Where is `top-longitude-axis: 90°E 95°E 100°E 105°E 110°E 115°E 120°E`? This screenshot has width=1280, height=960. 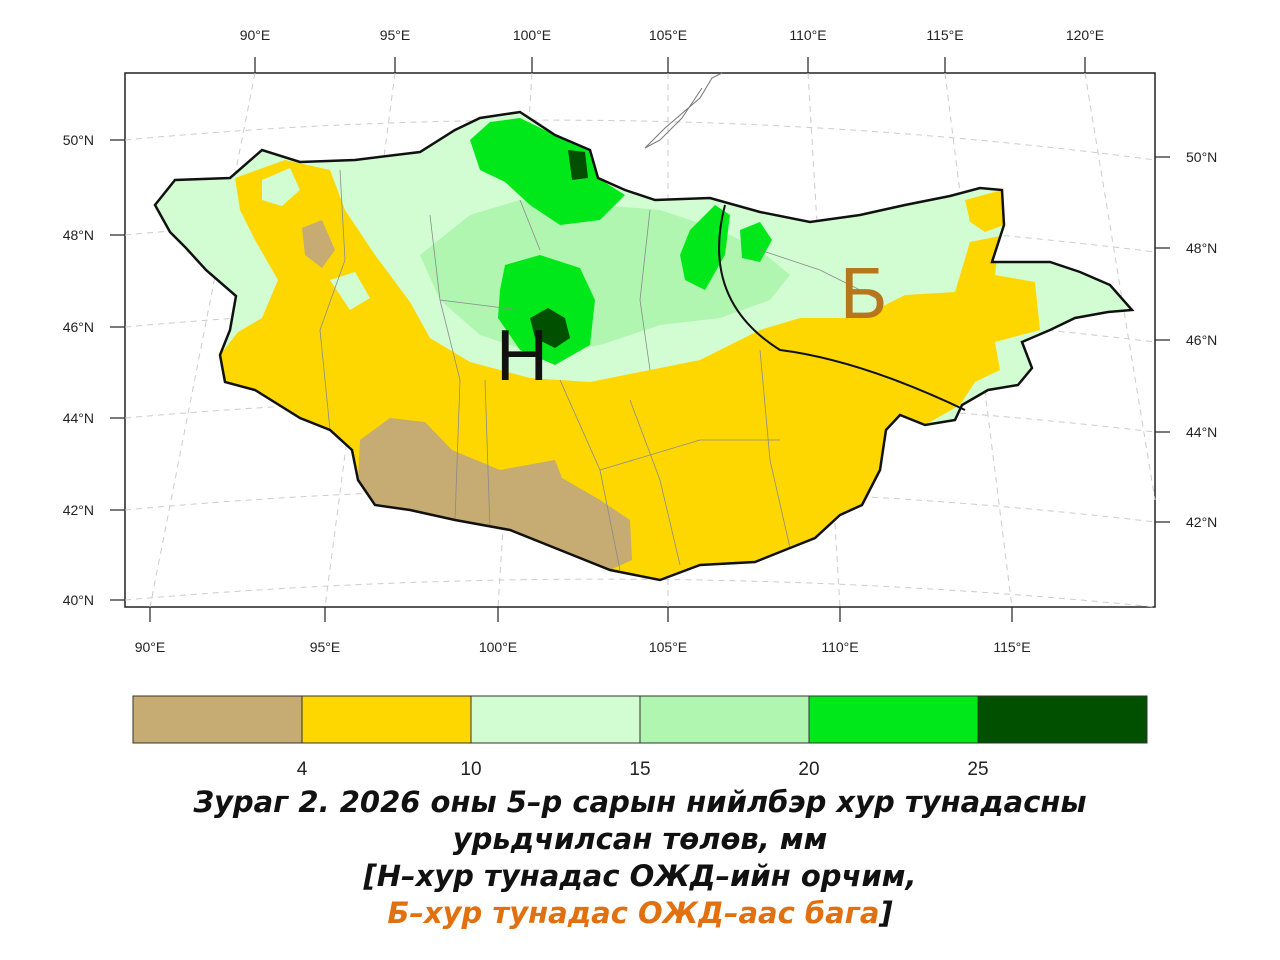 top-longitude-axis: 90°E 95°E 100°E 105°E 110°E 115°E 120°E is located at coordinates (672, 50).